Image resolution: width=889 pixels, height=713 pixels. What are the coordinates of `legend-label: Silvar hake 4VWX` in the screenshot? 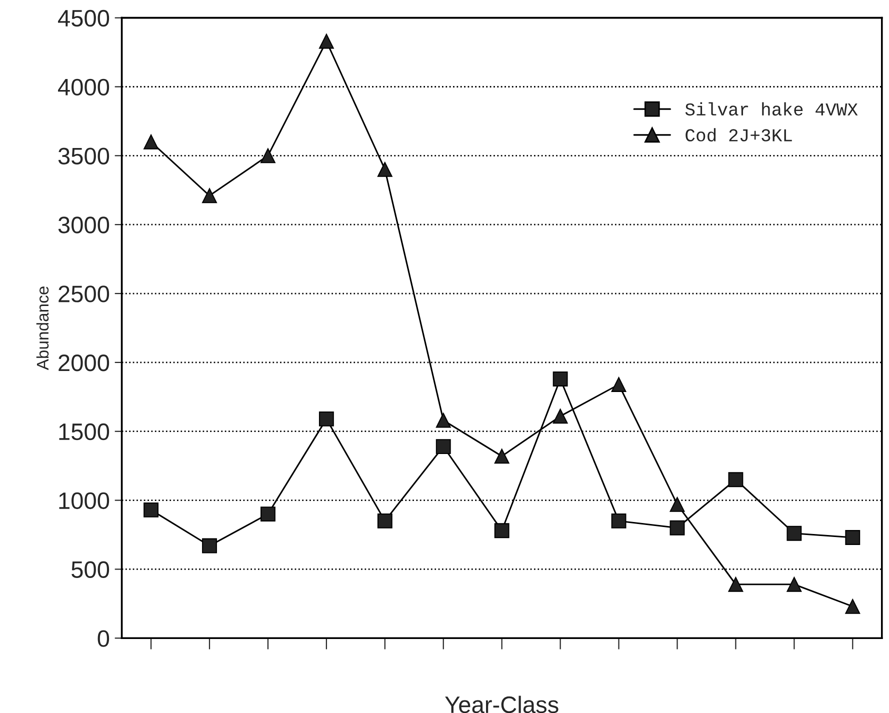 It's located at (771, 109).